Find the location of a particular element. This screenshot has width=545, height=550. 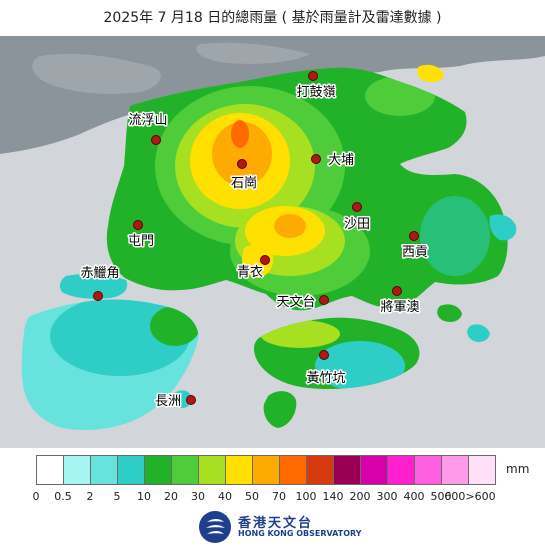

station-tuen-mun: 屯門 is located at coordinates (141, 235).